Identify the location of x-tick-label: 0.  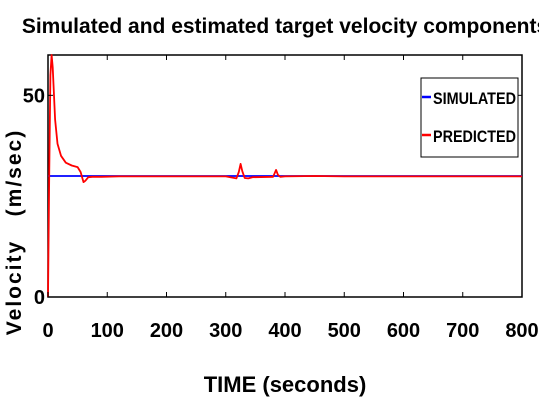
(47, 331).